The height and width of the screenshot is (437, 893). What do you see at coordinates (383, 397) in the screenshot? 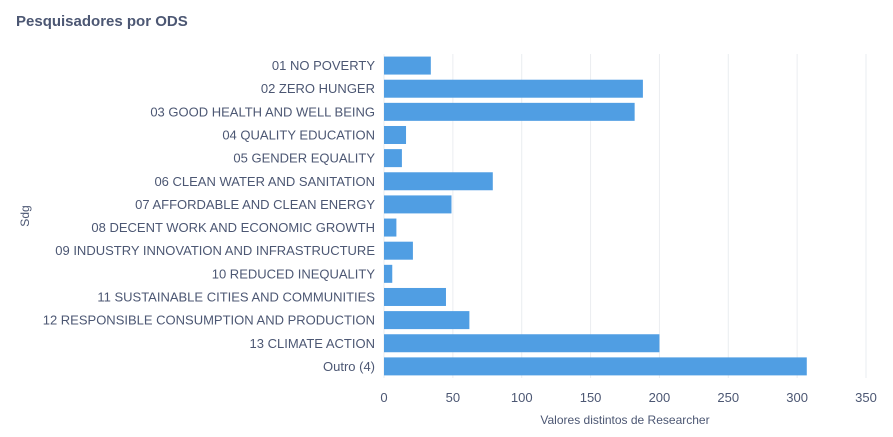
I see `x-tick-label: 0` at bounding box center [383, 397].